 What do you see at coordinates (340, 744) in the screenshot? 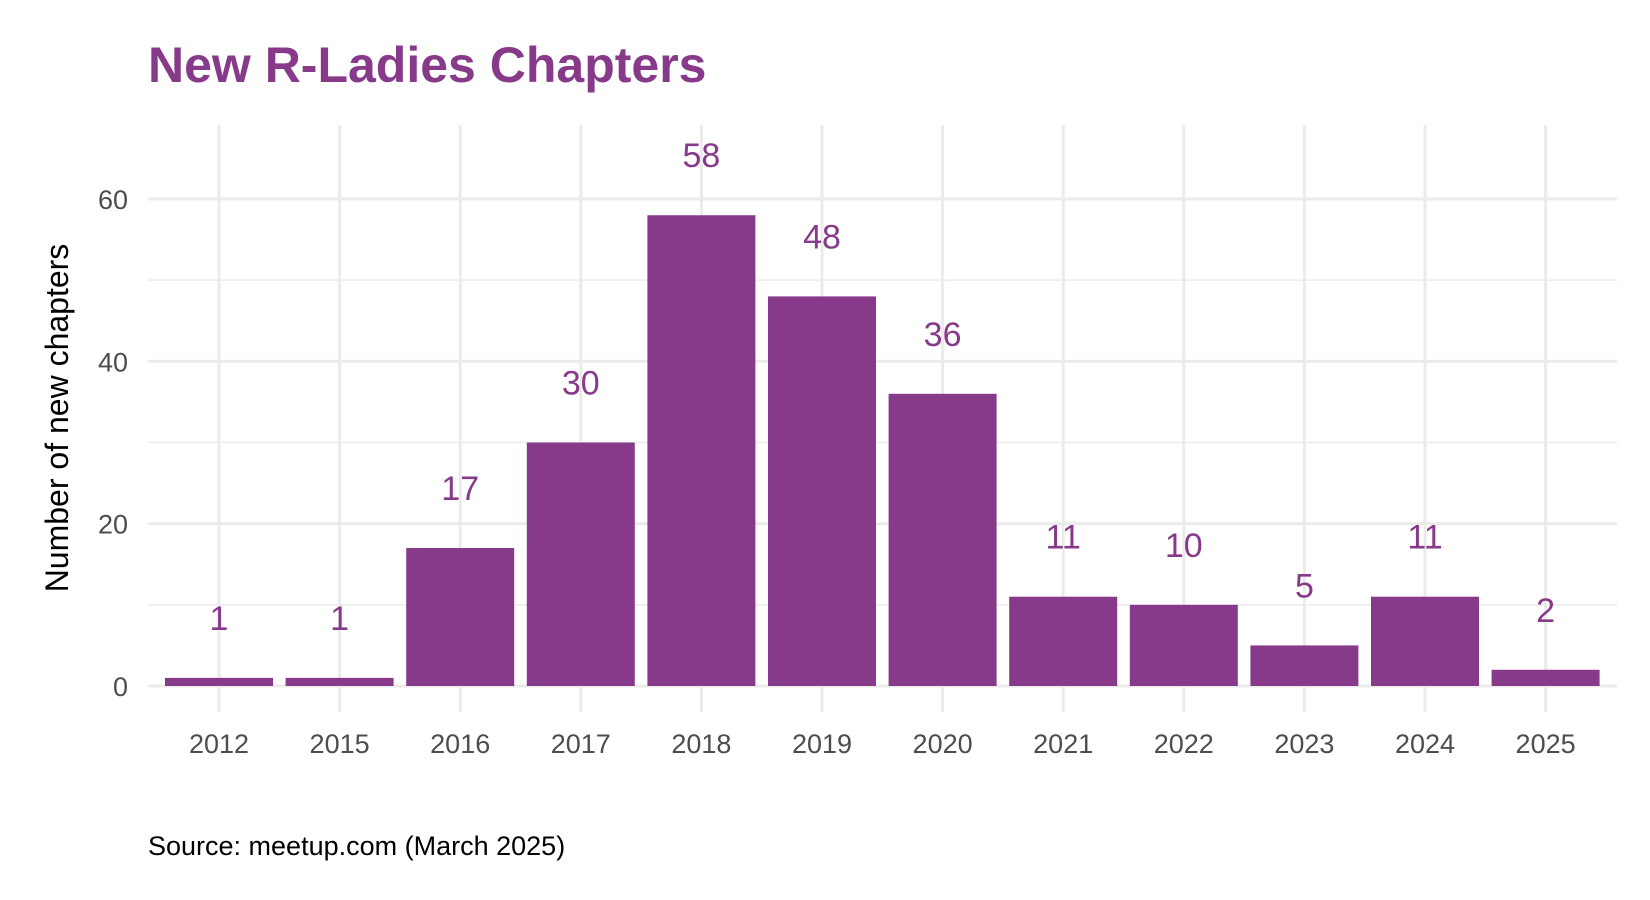
I see `x-tick-label: 2015` at bounding box center [340, 744].